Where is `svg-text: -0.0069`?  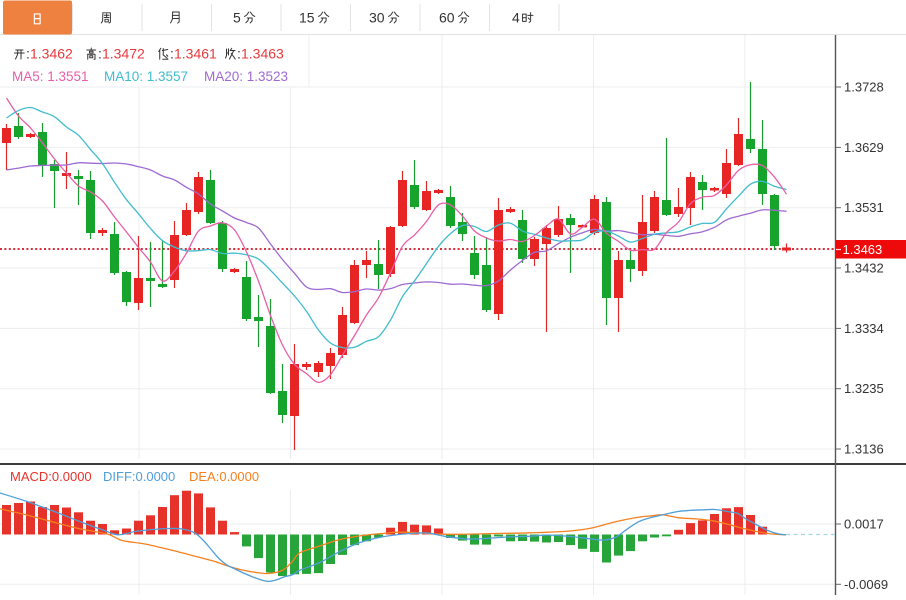
svg-text: -0.0069 is located at coordinates (866, 584).